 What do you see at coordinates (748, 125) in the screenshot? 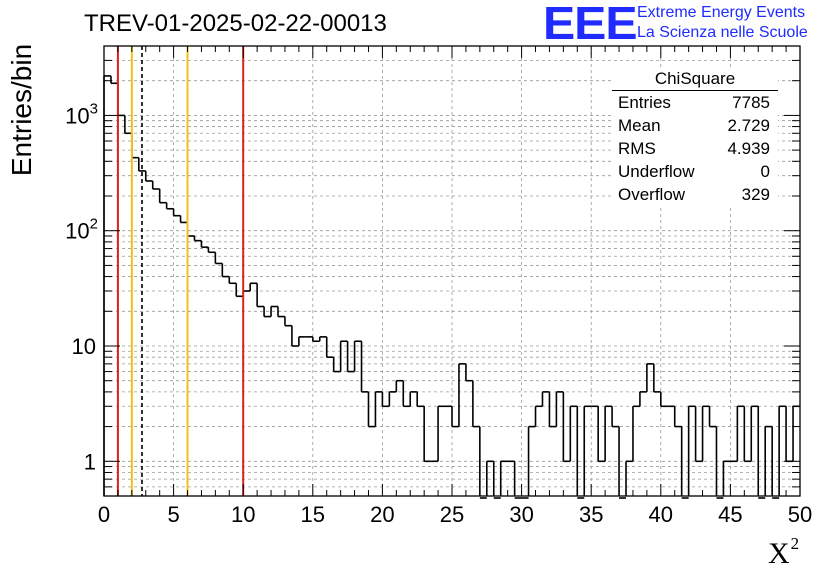
I see `stats-value: 2.729` at bounding box center [748, 125].